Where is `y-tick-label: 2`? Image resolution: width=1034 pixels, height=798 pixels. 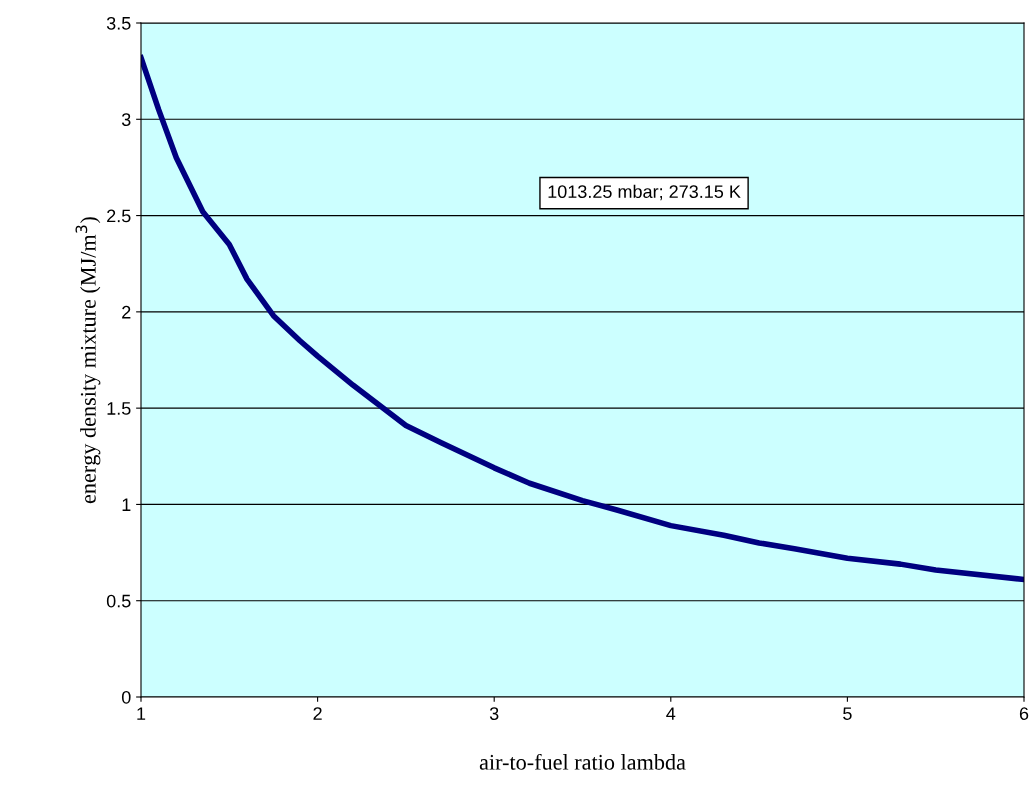
y-tick-label: 2 is located at coordinates (126, 312).